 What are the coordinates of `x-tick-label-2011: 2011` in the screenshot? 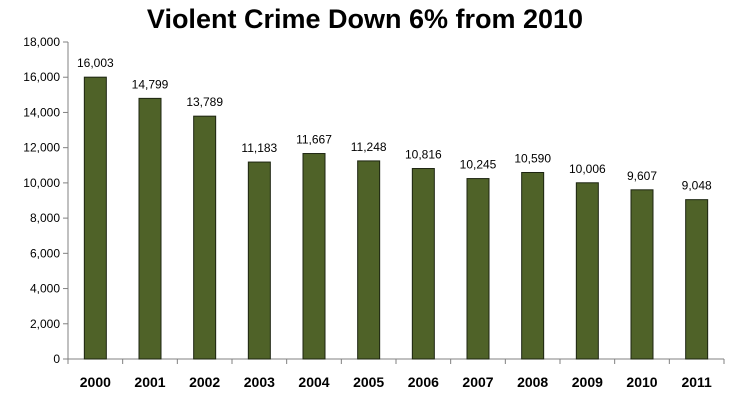 It's located at (696, 382).